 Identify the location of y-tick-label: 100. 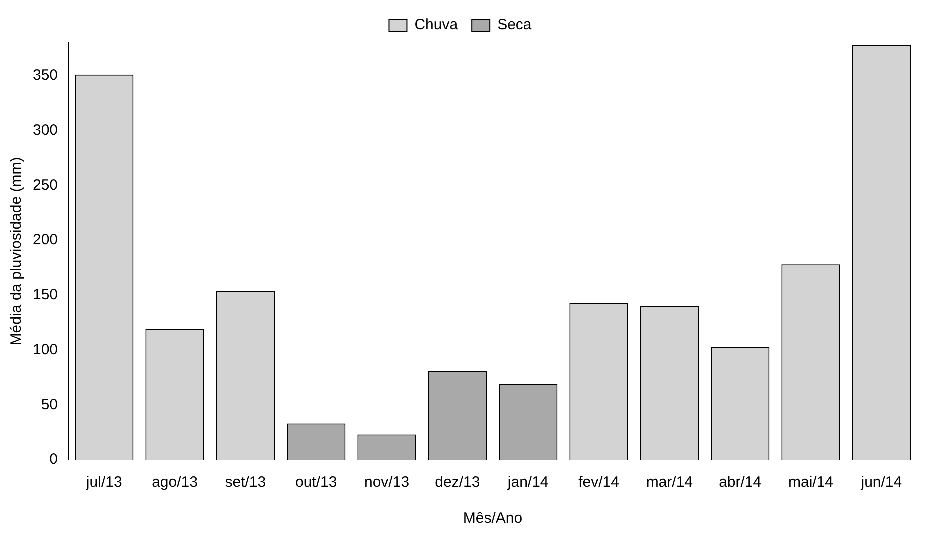
(45, 349).